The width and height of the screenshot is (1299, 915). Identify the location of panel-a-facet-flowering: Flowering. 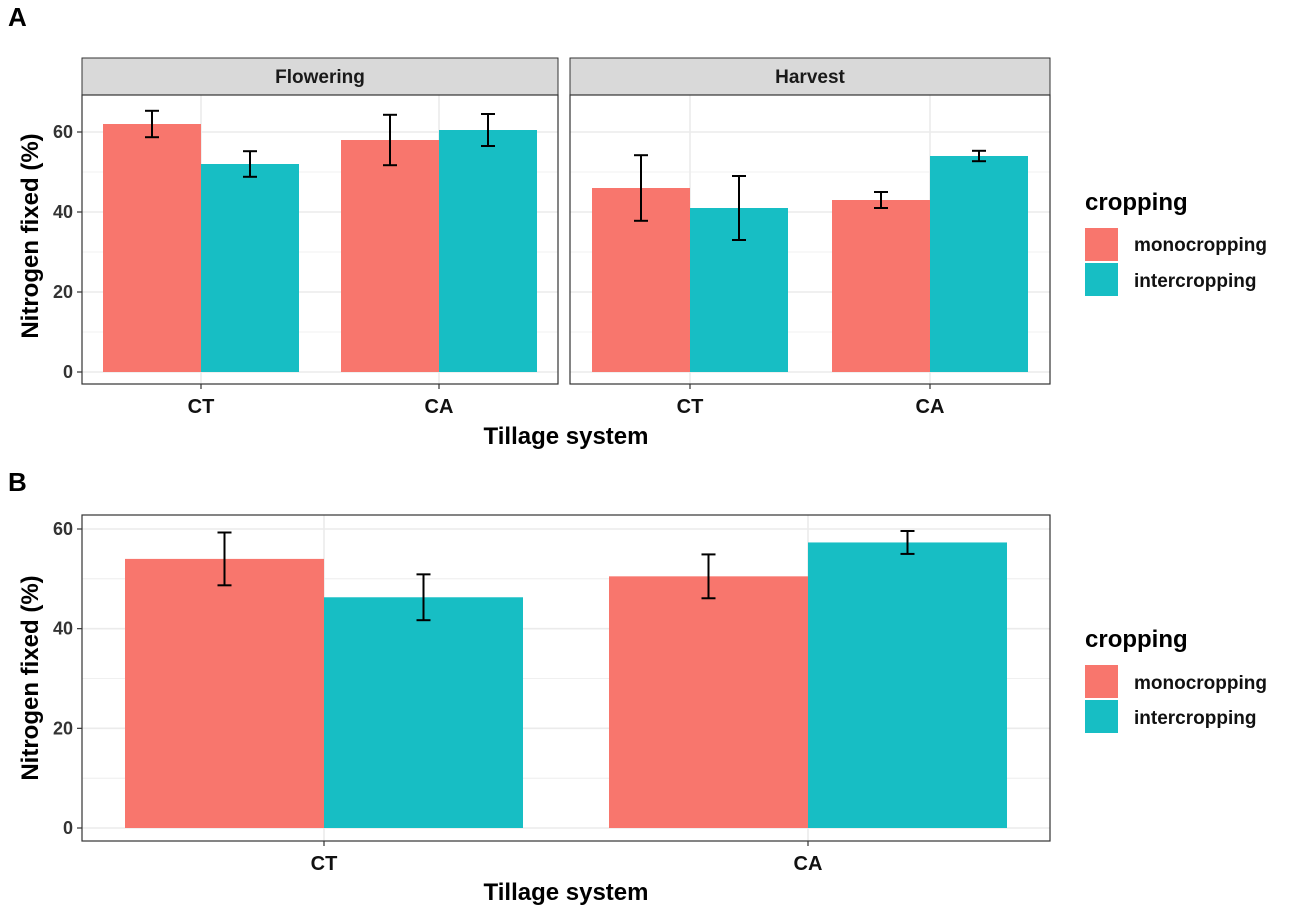
(320, 221).